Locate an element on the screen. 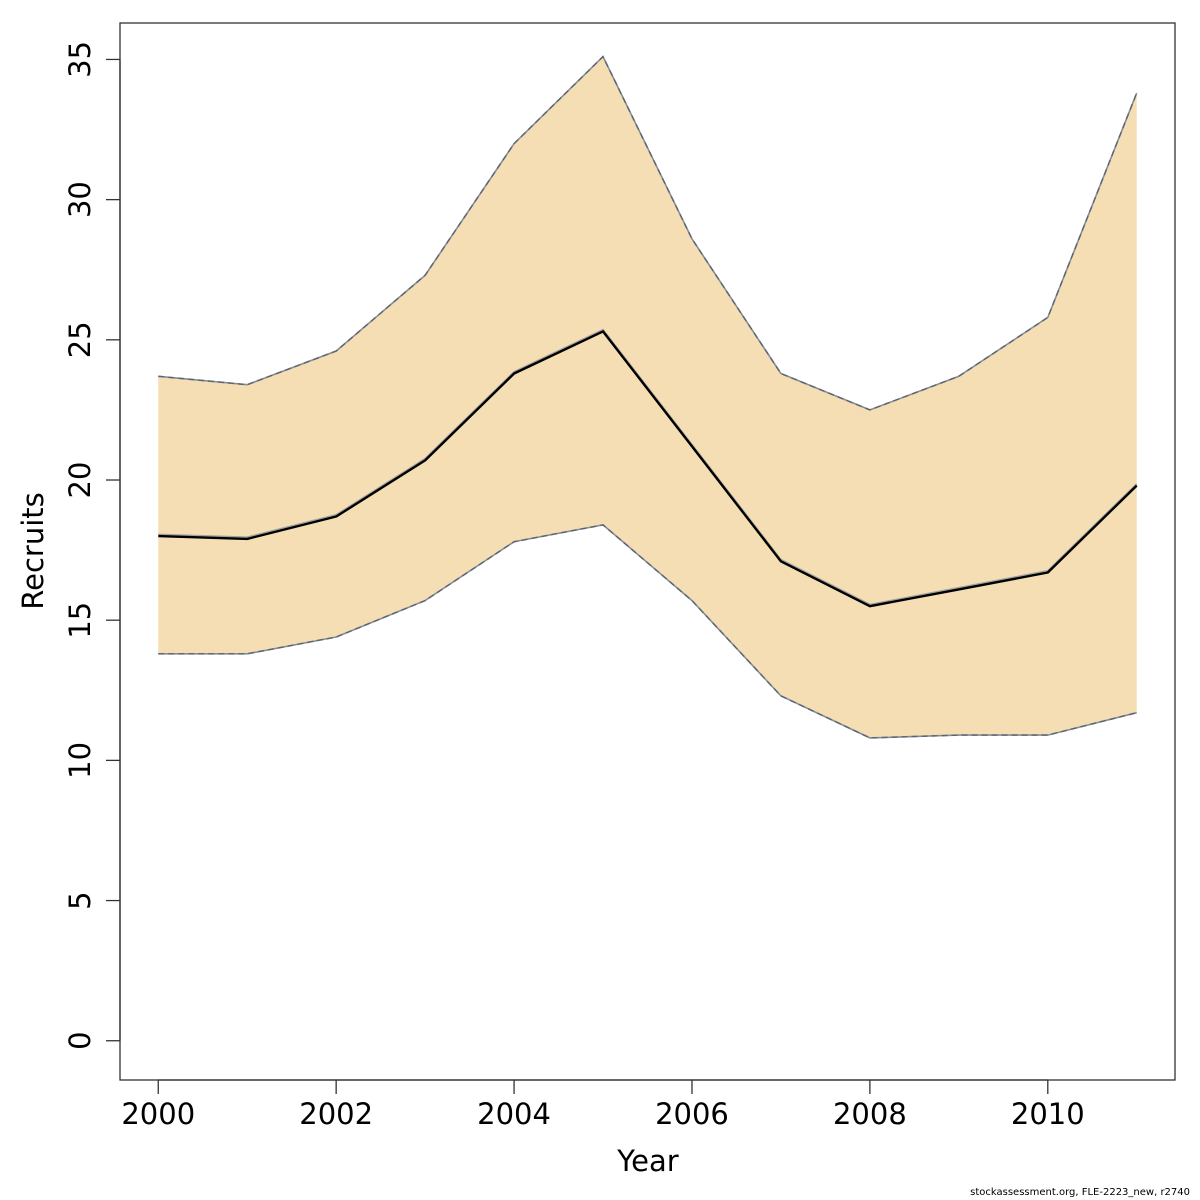 This screenshot has height=1200, width=1200. y-tick-label-5: 5 is located at coordinates (80, 900).